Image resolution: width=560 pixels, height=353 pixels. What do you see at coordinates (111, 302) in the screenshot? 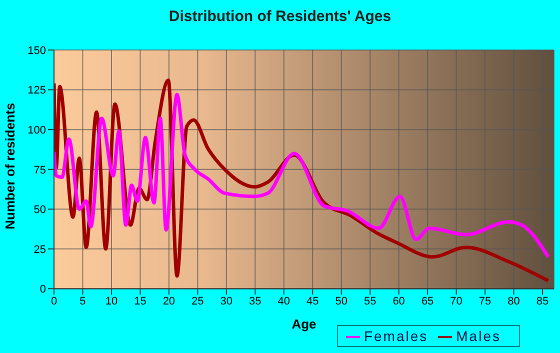
I see `x-tick-label: 10` at bounding box center [111, 302].